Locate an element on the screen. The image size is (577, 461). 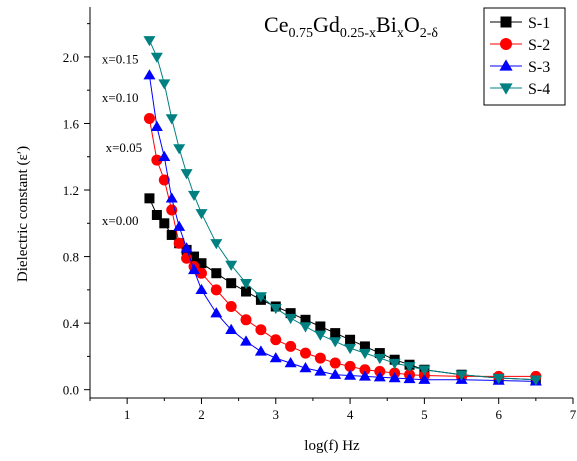
legend-box is located at coordinates (524, 56).